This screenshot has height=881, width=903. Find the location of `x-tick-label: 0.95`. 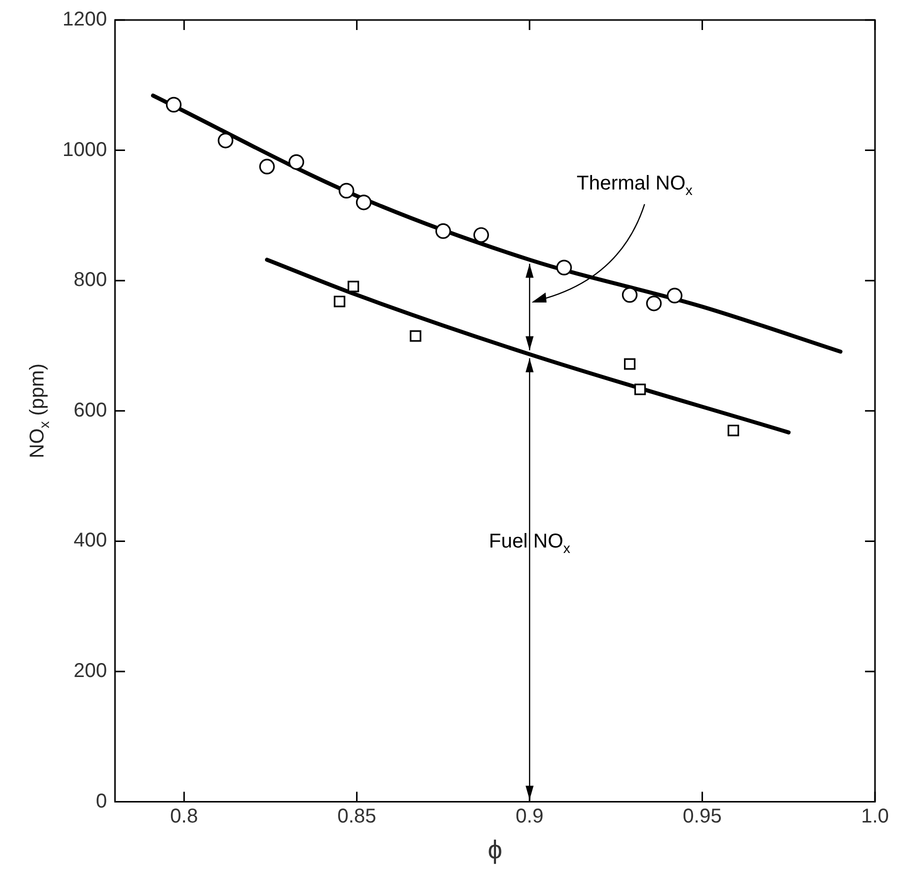

x-tick-label: 0.95 is located at coordinates (702, 816).